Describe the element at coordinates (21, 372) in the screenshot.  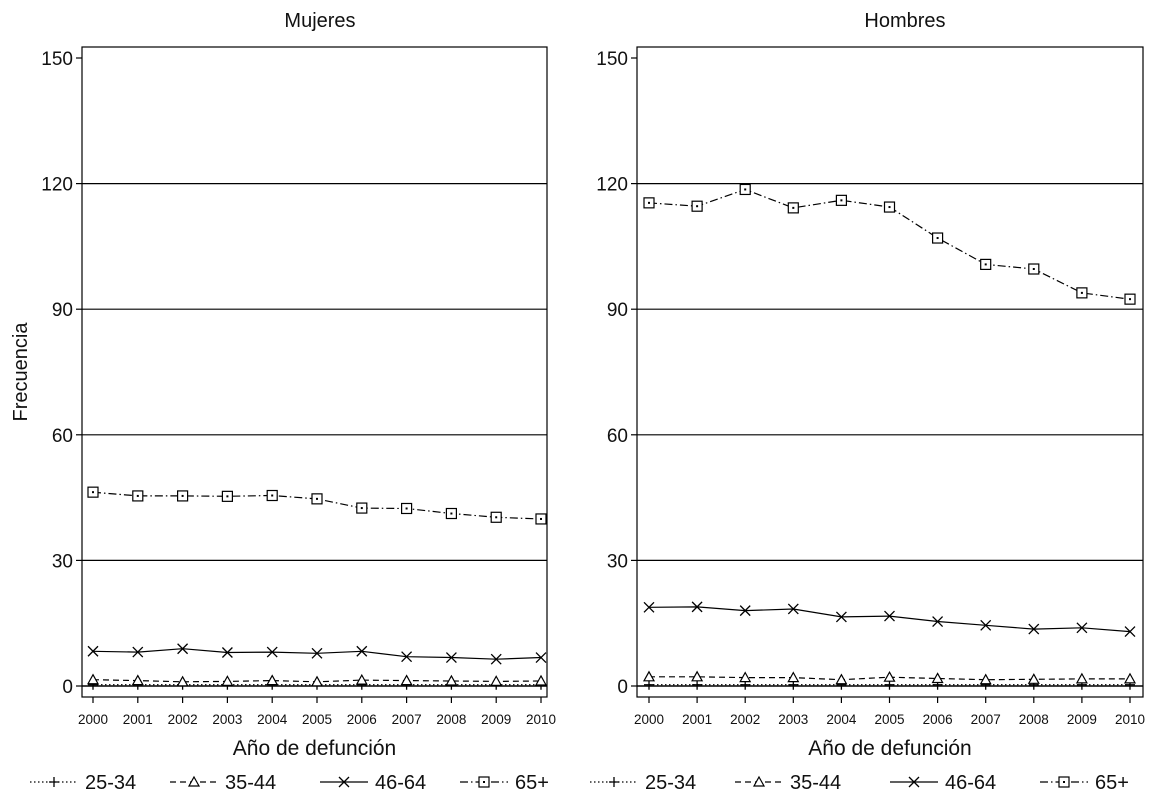
I see `y-axis-label: Frecuencia` at that location.